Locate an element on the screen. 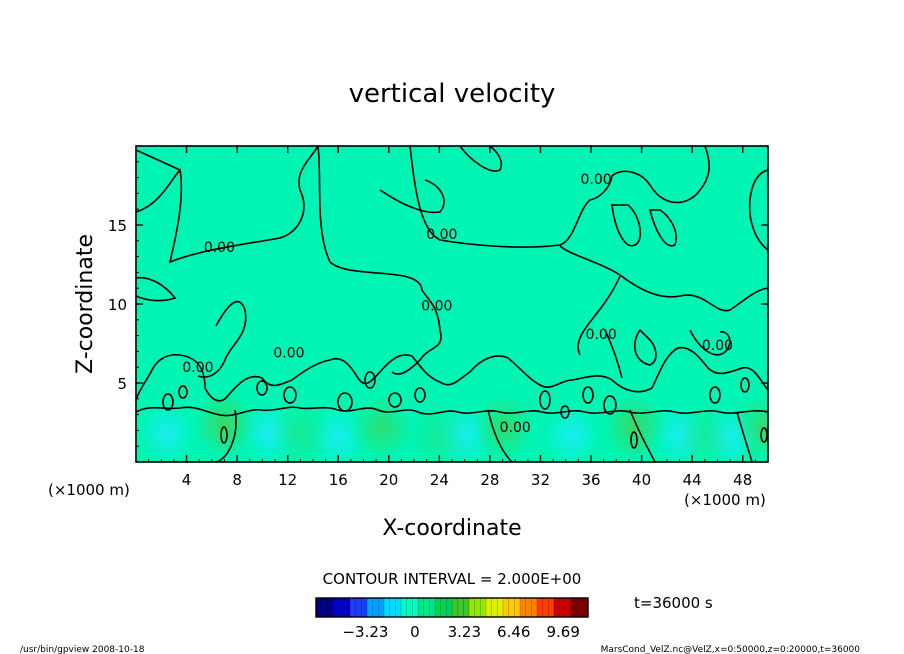 The width and height of the screenshot is (904, 654). y-tick-label: 10 is located at coordinates (117, 305).